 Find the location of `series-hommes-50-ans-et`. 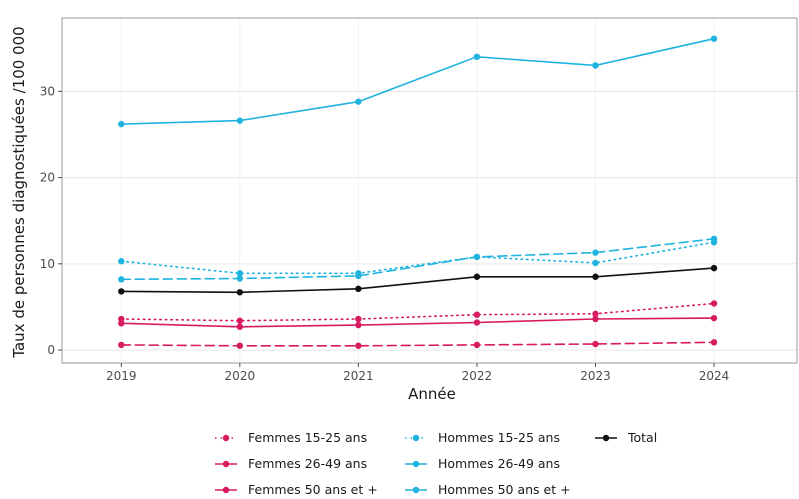

series-hommes-50-ans-et is located at coordinates (418, 259).